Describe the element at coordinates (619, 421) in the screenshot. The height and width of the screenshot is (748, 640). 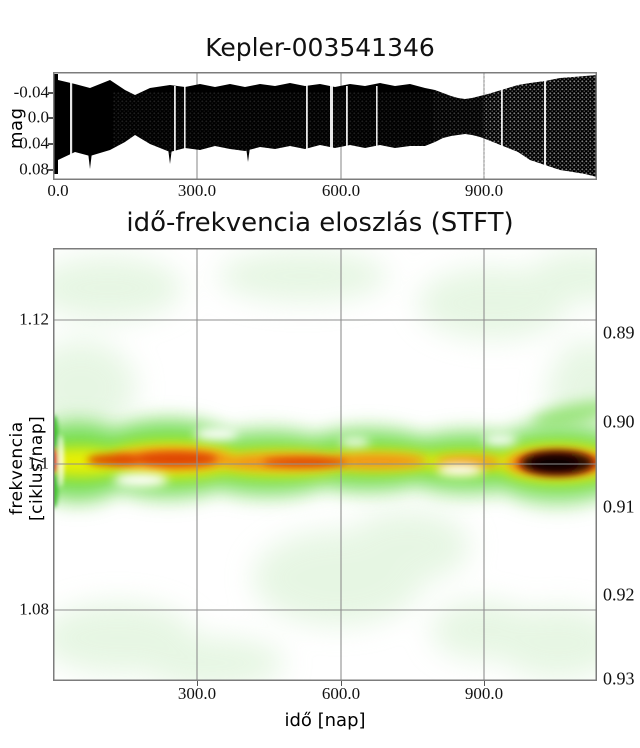
I see `rtick-0.90: 0.90` at that location.